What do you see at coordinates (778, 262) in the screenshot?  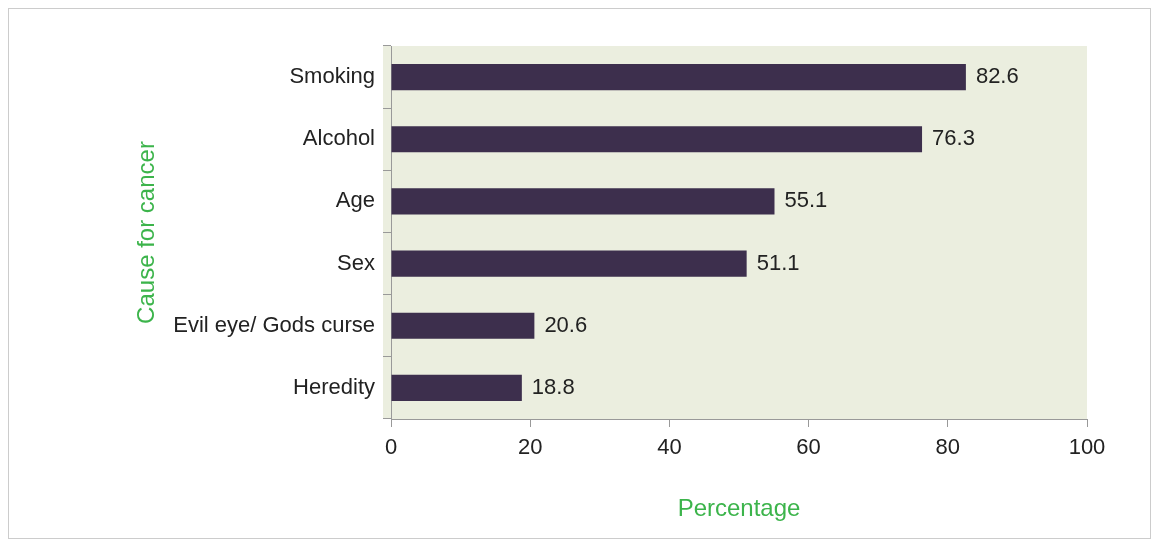 I see `data-label: 51.1` at bounding box center [778, 262].